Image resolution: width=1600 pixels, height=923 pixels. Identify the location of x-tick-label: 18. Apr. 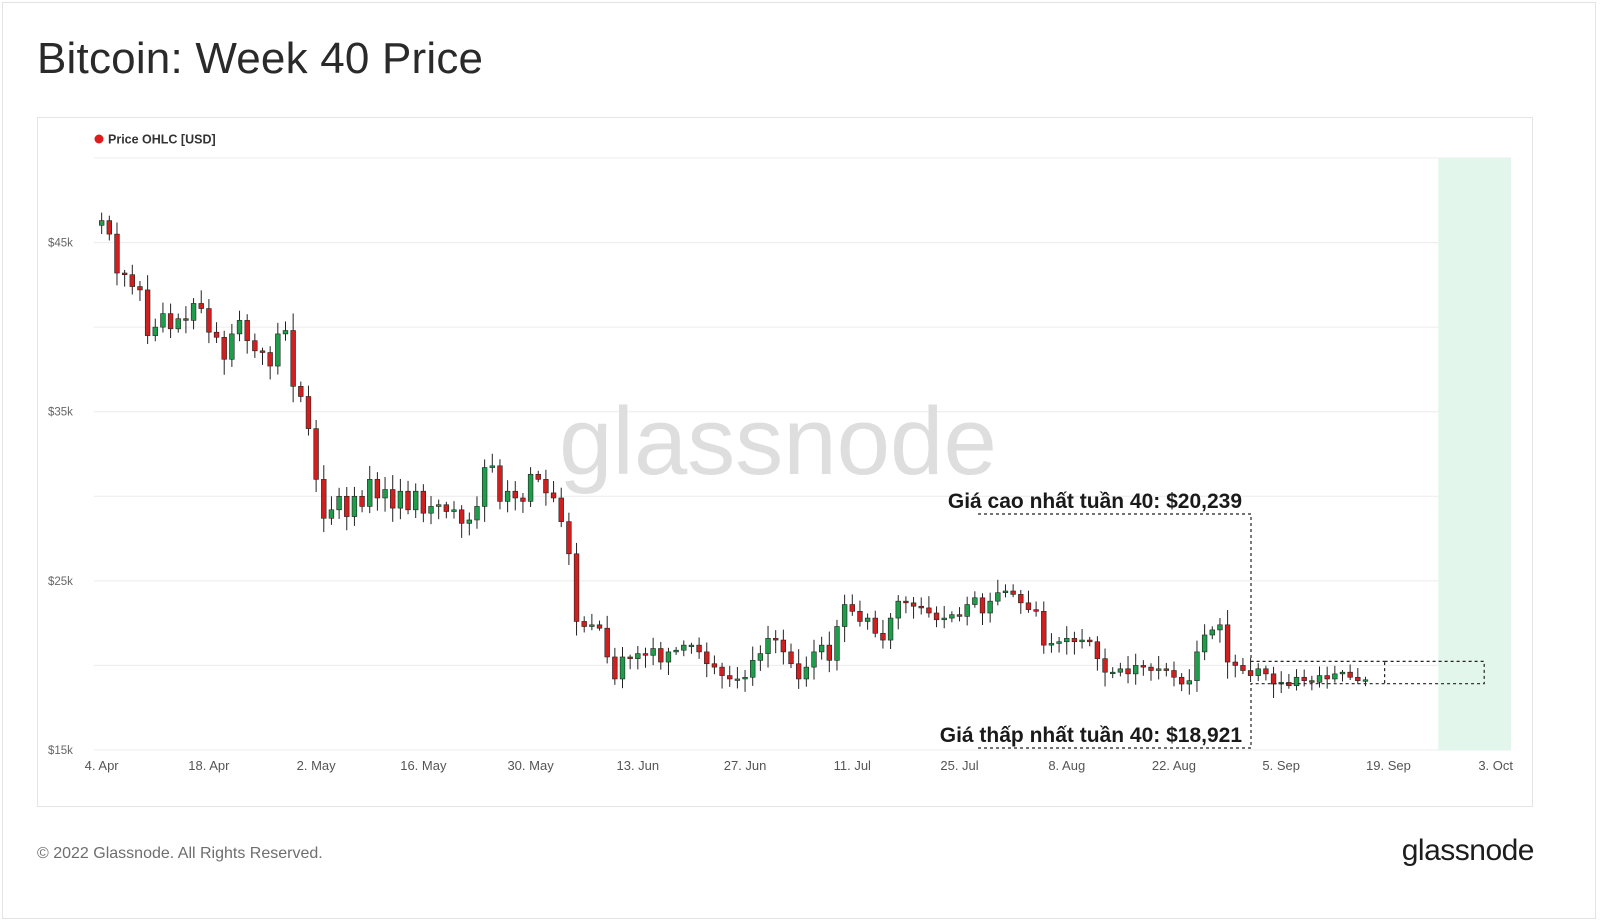
(209, 765).